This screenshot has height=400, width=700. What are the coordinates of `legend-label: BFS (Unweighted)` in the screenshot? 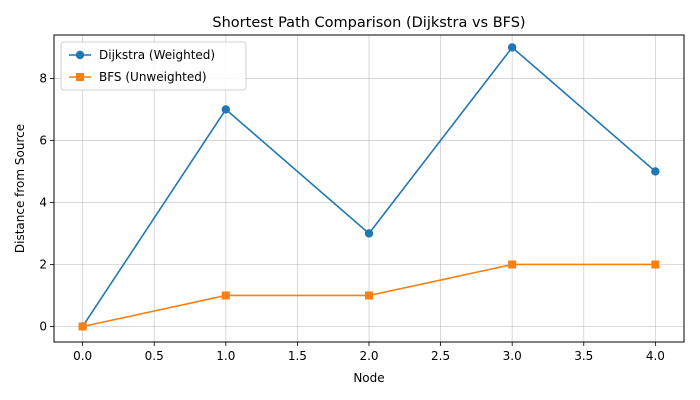 It's located at (153, 77).